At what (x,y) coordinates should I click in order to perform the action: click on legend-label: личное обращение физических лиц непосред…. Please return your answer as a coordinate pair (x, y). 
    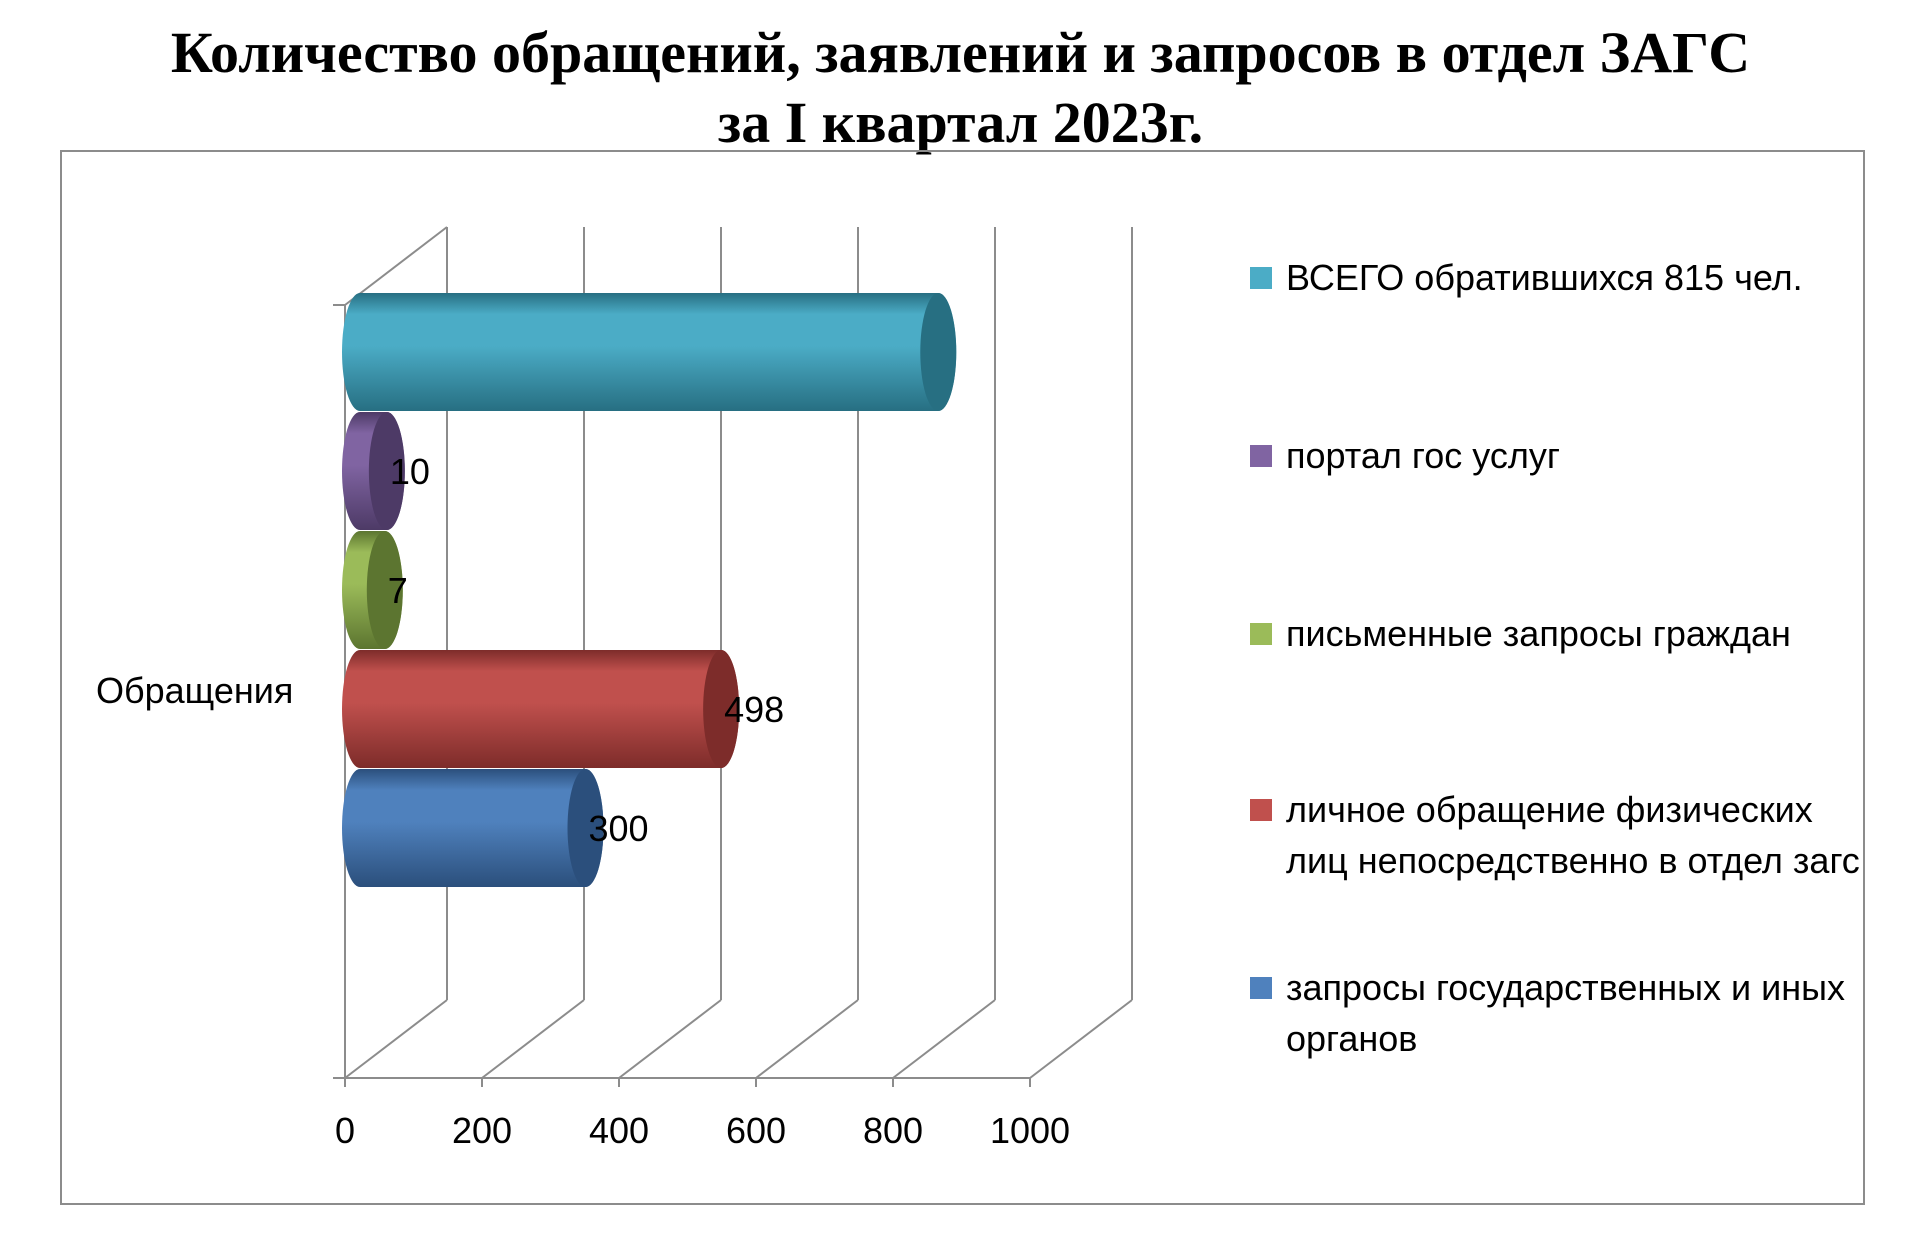
    Looking at the image, I should click on (1573, 835).